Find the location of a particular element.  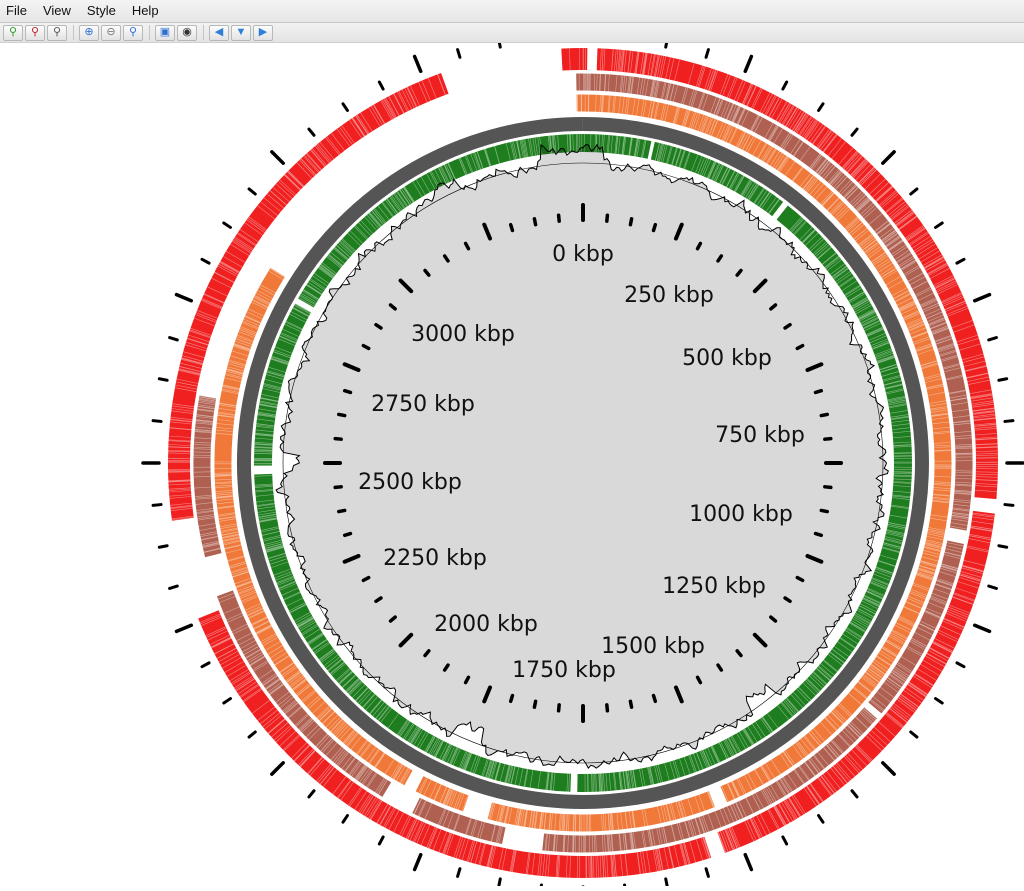

zoom-in-region-button: ⚲ is located at coordinates (13, 33).